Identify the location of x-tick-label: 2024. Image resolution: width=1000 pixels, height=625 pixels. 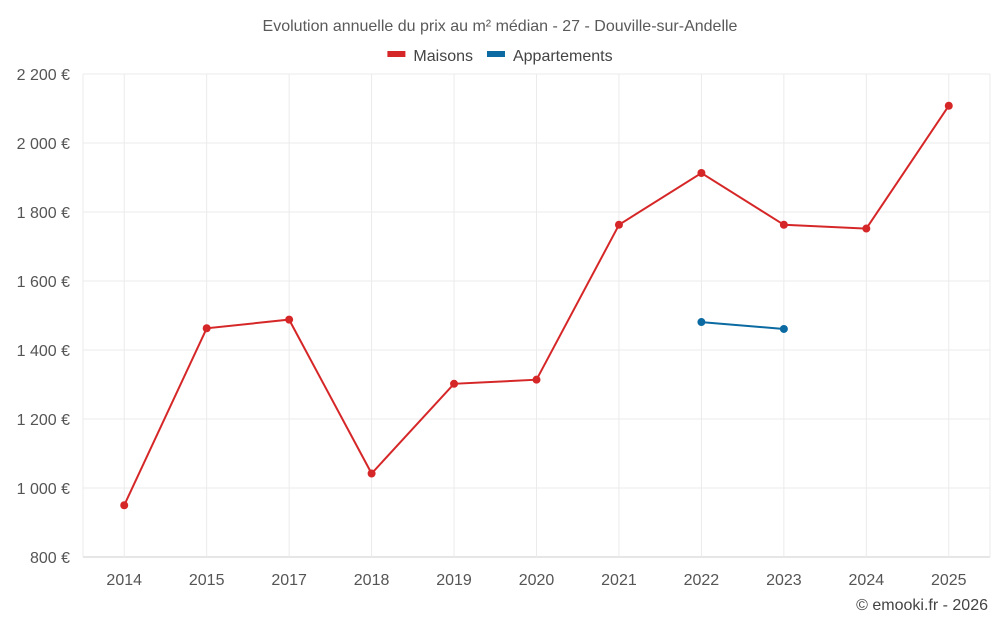
(867, 580).